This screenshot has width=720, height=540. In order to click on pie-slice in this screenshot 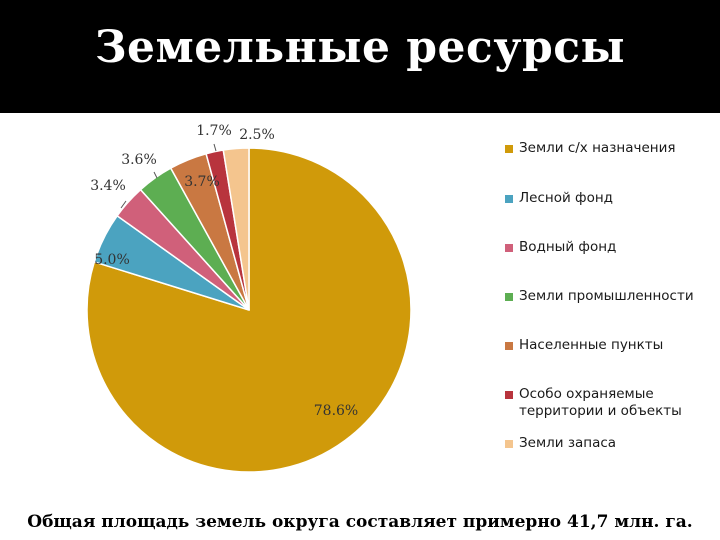, I will do `click(236, 229)`.